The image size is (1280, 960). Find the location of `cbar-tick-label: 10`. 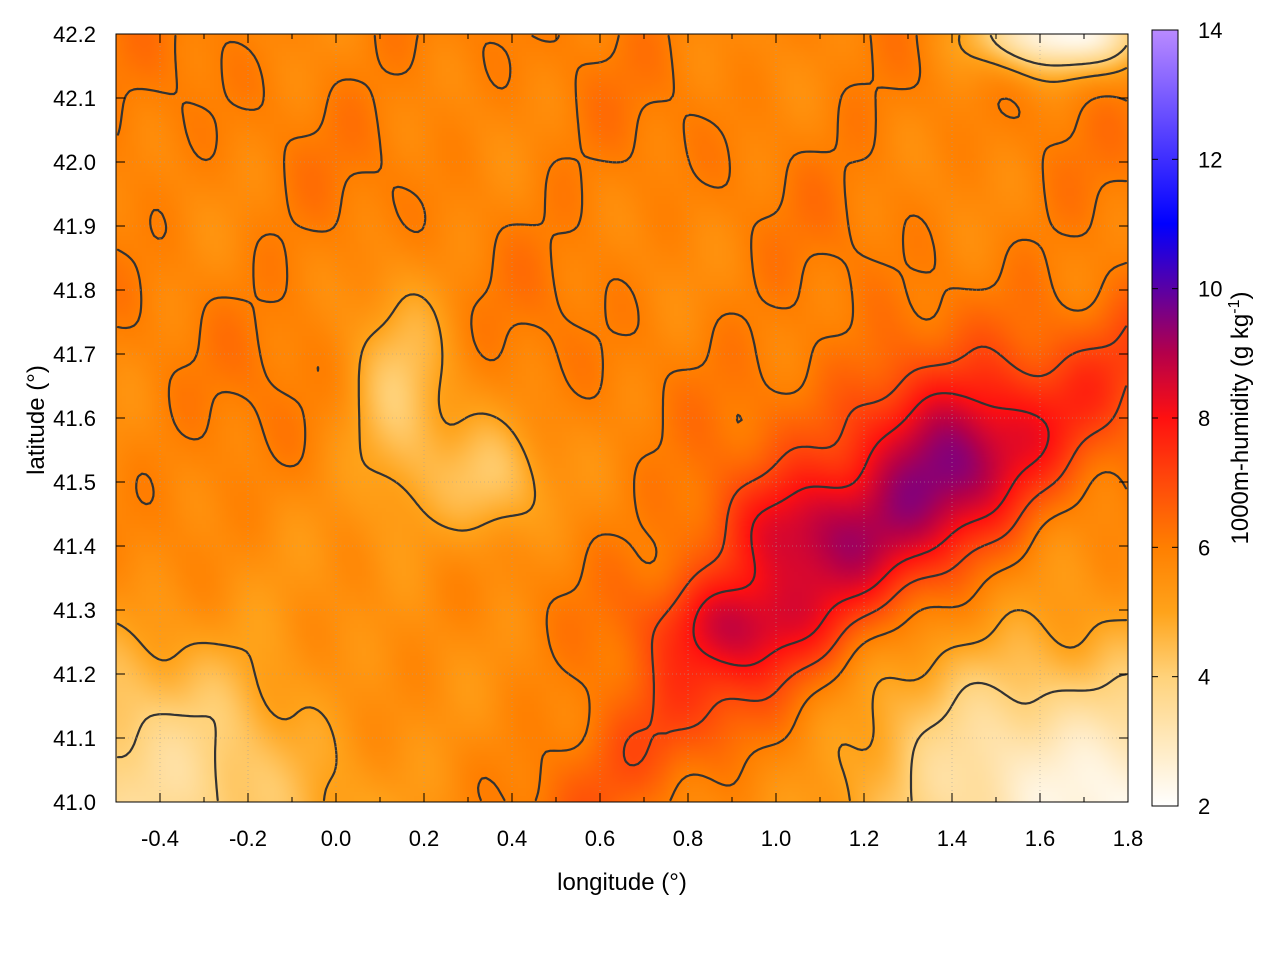

cbar-tick-label: 10 is located at coordinates (1210, 289).